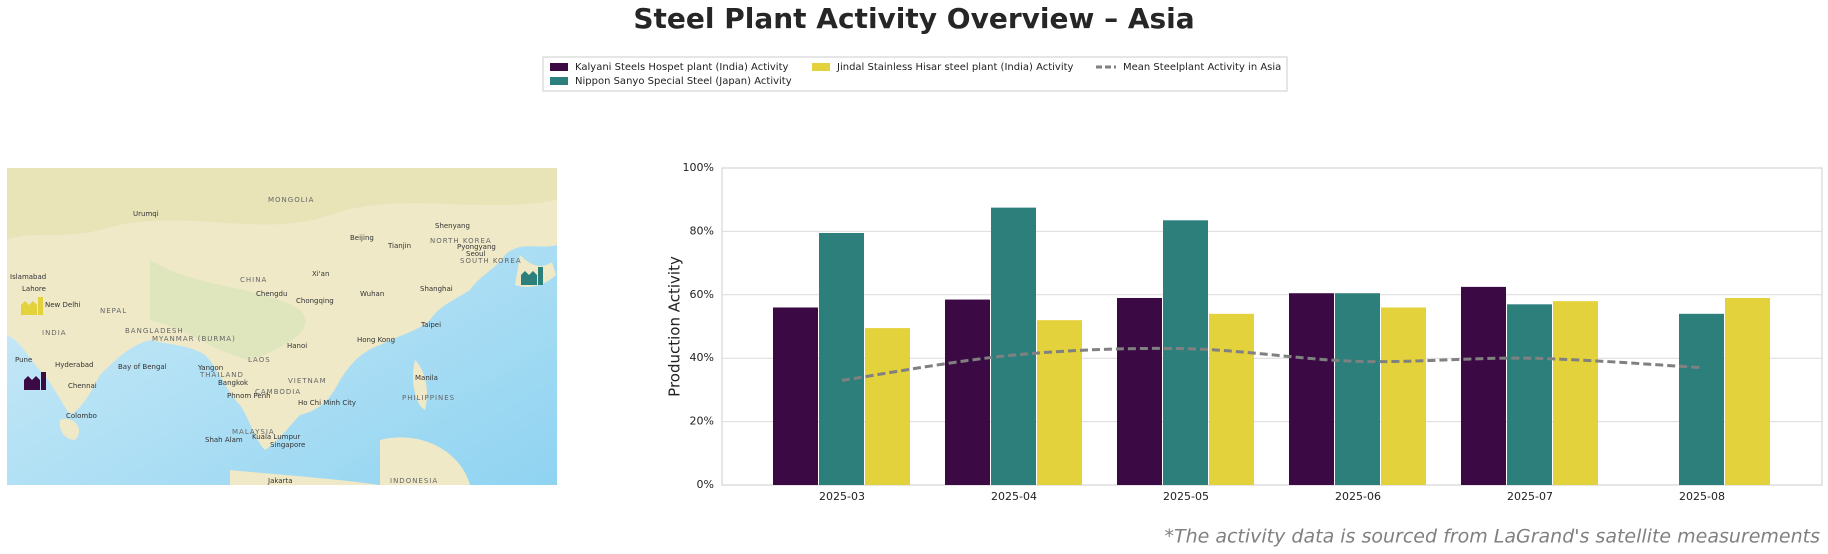 Image resolution: width=1828 pixels, height=554 pixels. I want to click on map-label: CAMBODIA, so click(278, 392).